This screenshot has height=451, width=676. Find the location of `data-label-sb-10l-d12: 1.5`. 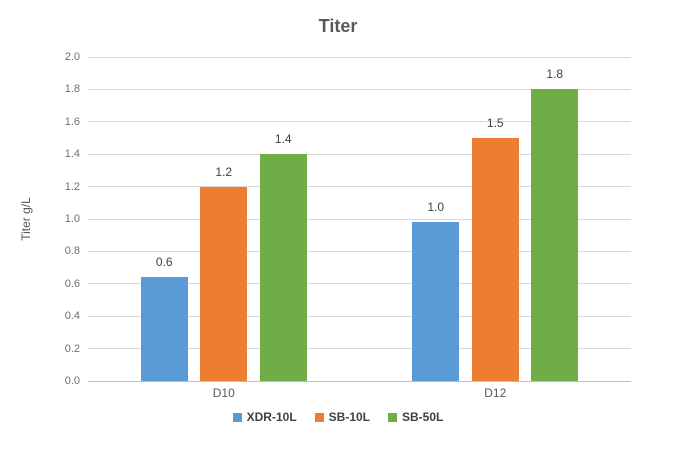

data-label-sb-10l-d12: 1.5 is located at coordinates (495, 123).